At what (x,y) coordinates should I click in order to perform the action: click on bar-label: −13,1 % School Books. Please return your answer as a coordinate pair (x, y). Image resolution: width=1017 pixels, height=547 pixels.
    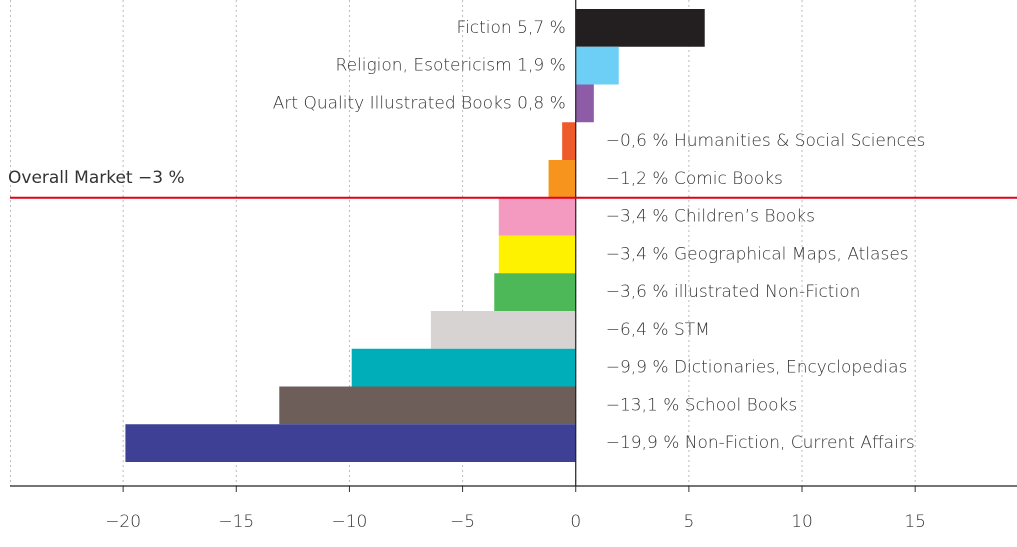
    Looking at the image, I should click on (702, 405).